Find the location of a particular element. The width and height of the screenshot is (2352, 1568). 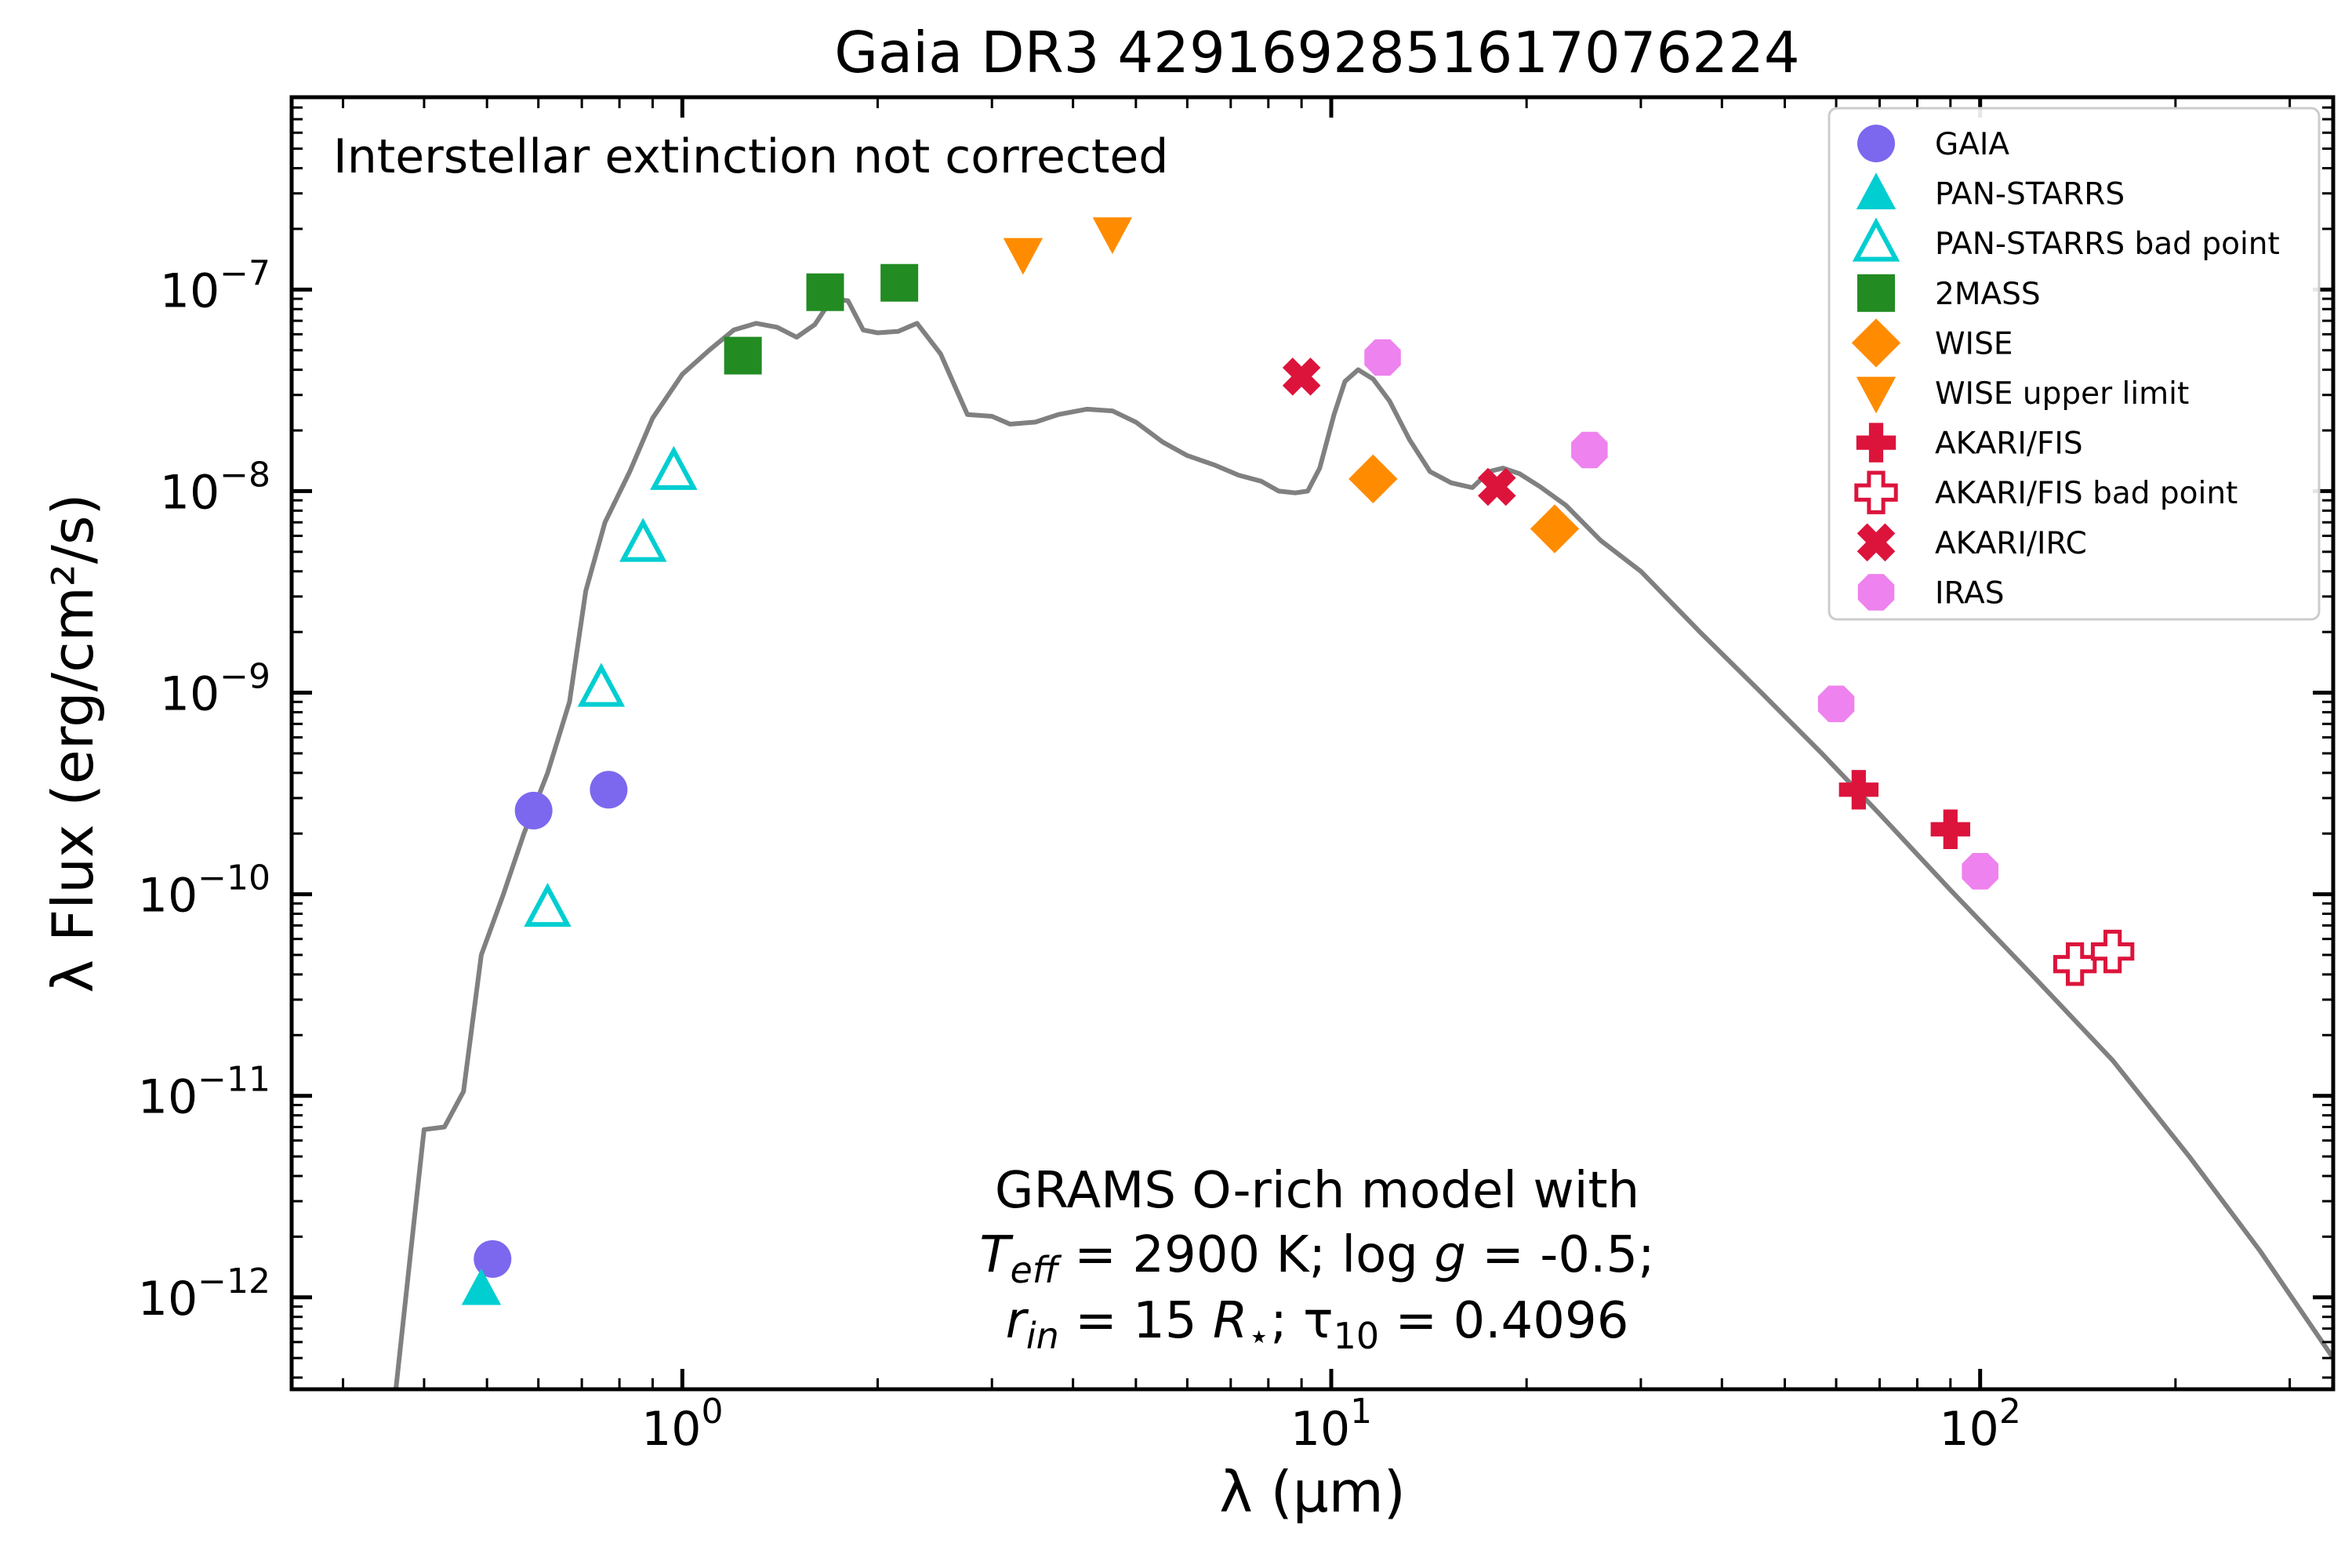

legend-label: AKARI/IRC is located at coordinates (2011, 543).